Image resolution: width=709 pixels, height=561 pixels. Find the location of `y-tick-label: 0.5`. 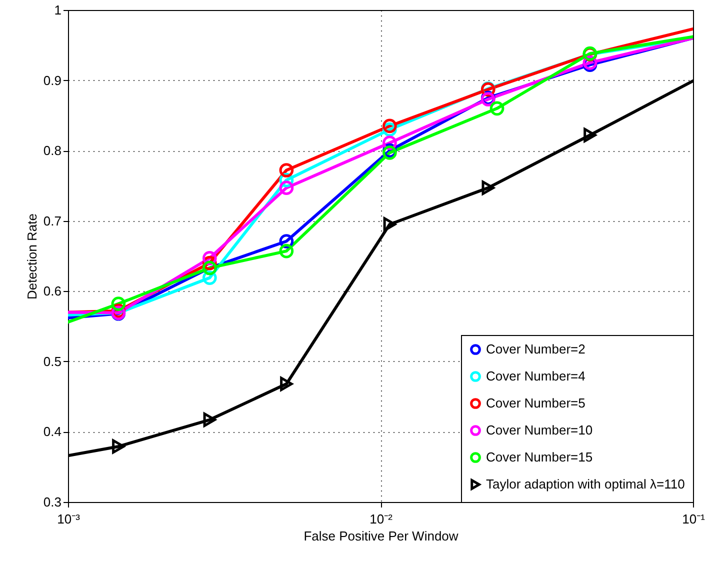

y-tick-label: 0.5 is located at coordinates (52, 361).